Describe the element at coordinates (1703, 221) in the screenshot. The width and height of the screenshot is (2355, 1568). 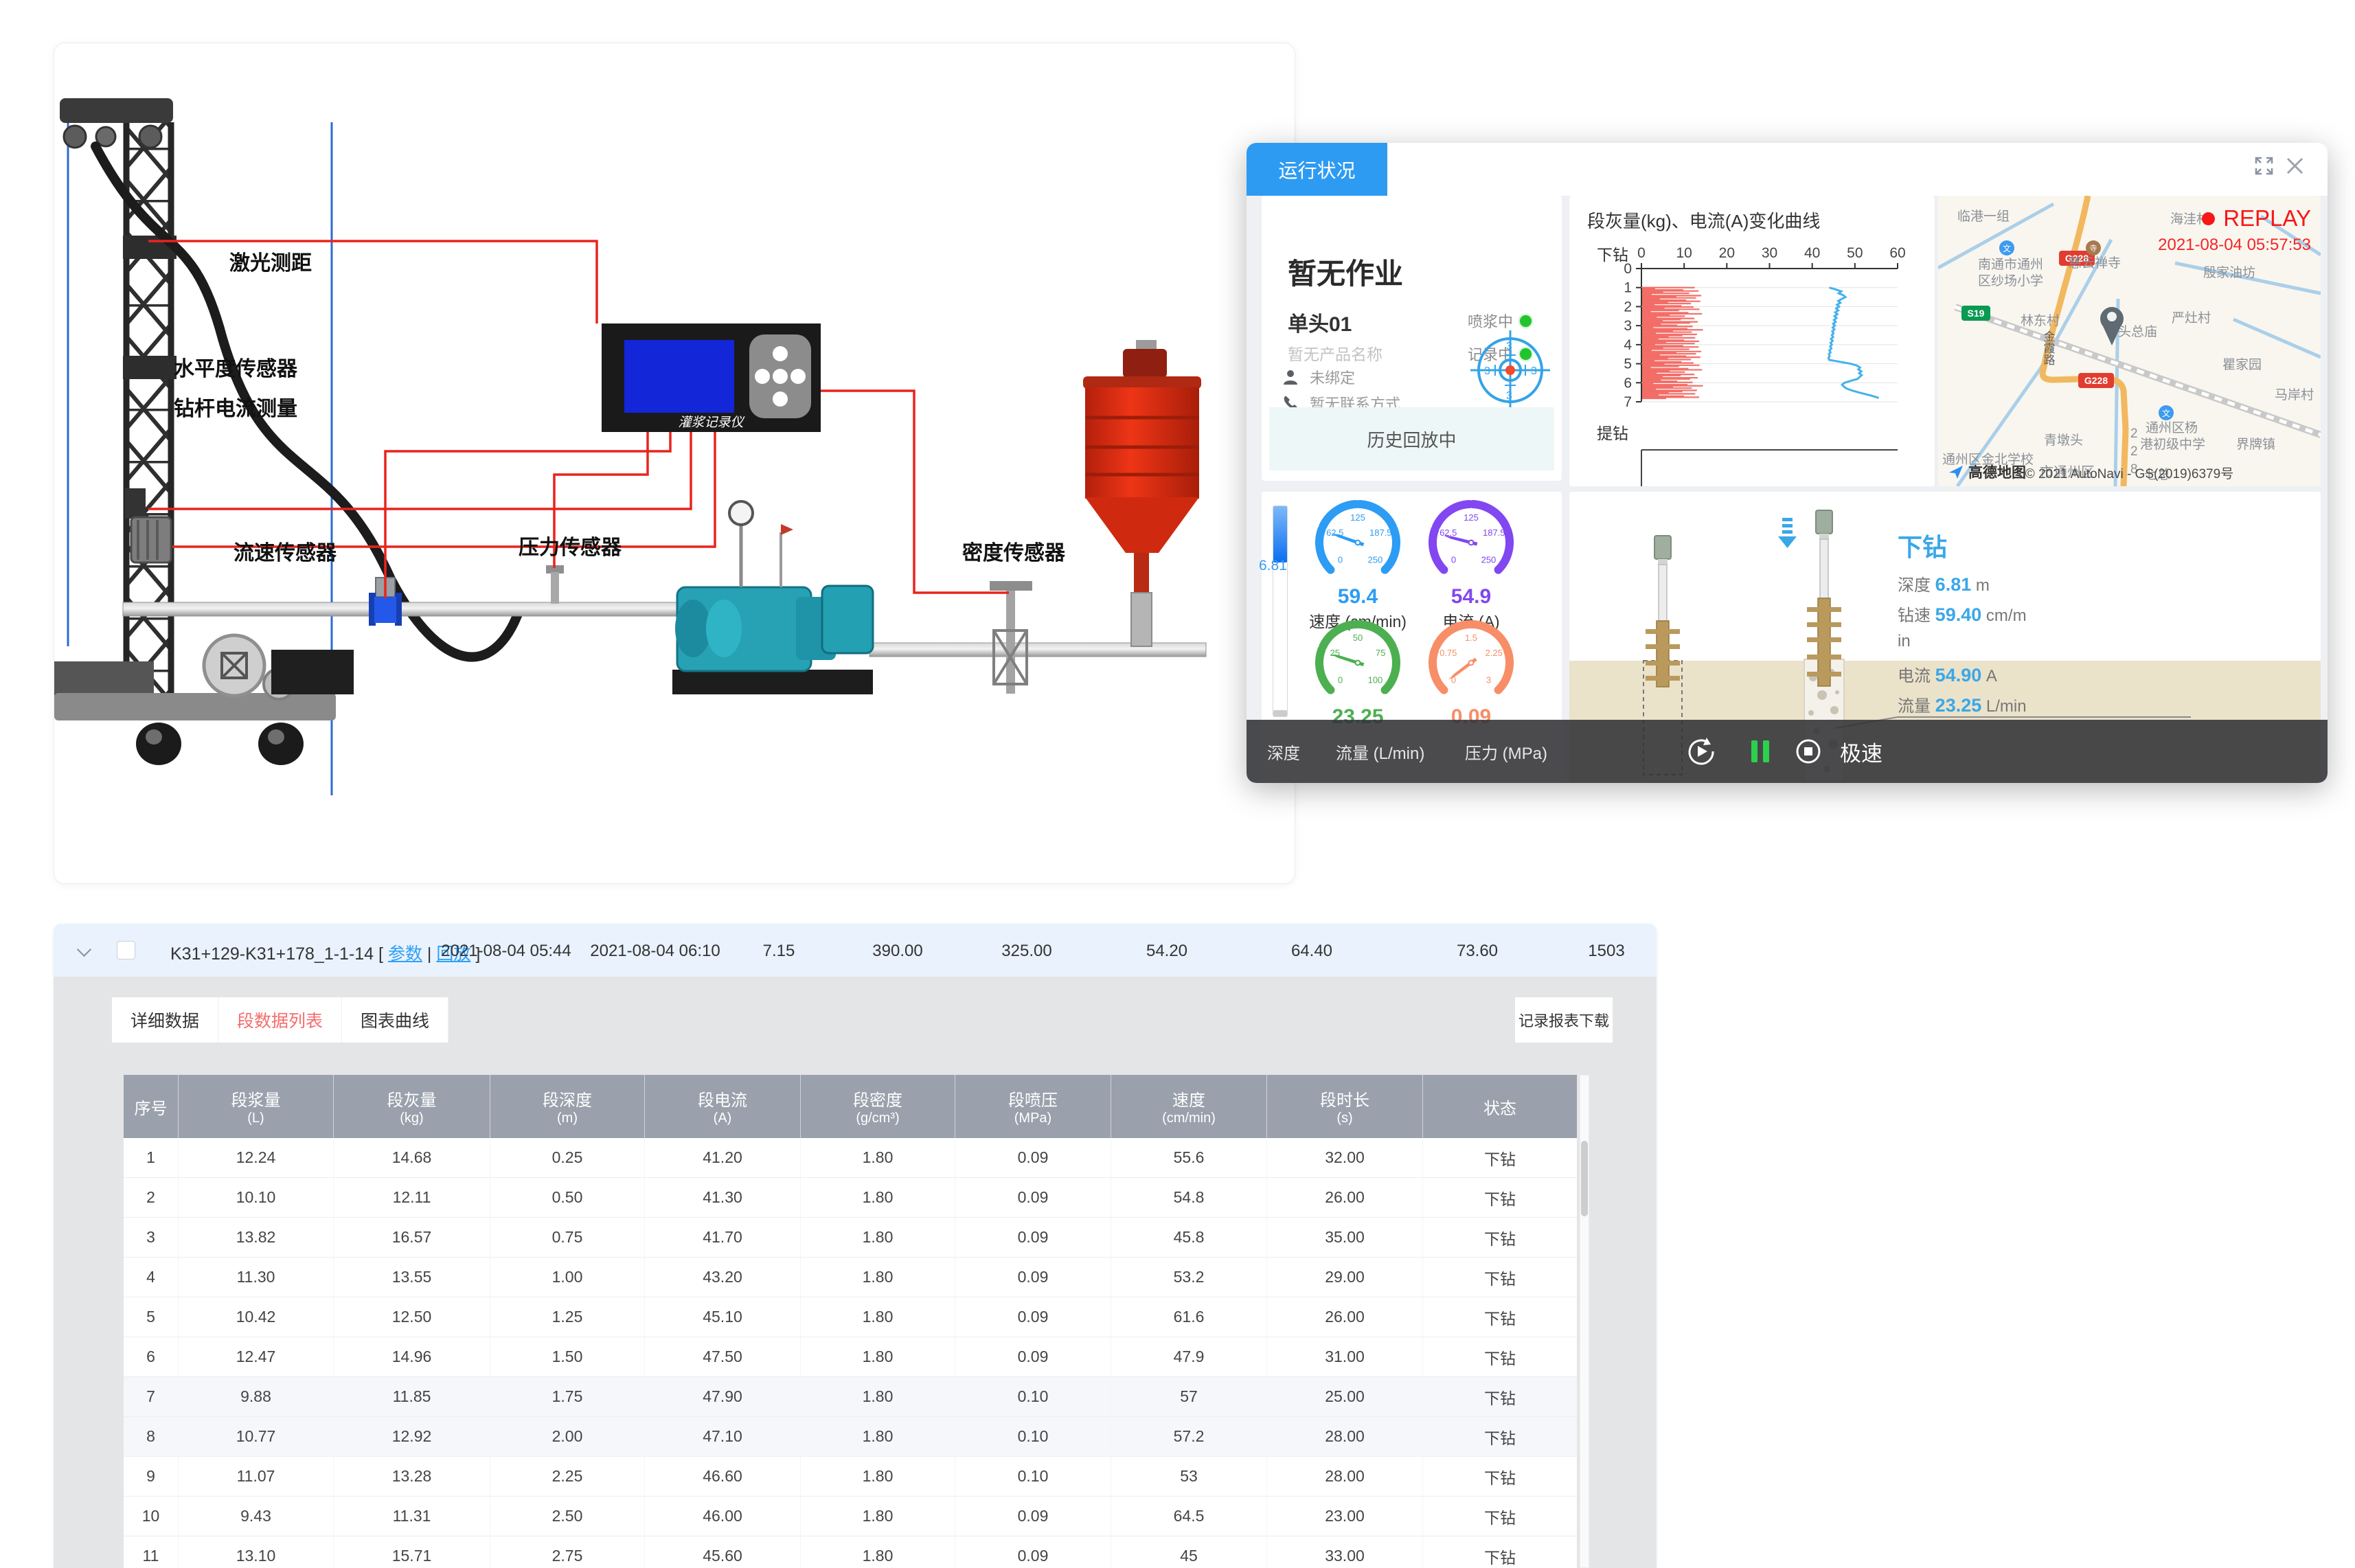
I see `chart-title: 段灰量(kg)、电流(A)变化曲线` at that location.